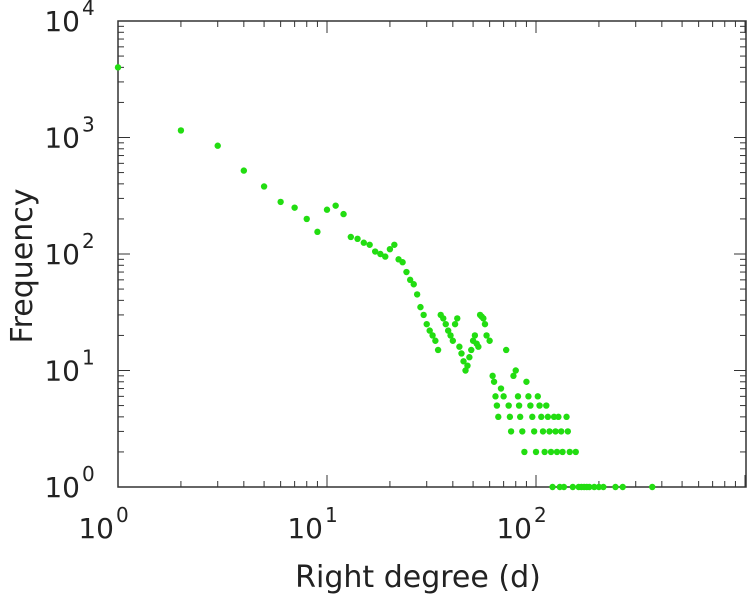 The width and height of the screenshot is (749, 600). I want to click on y-tick-exponent: 0, so click(88, 474).